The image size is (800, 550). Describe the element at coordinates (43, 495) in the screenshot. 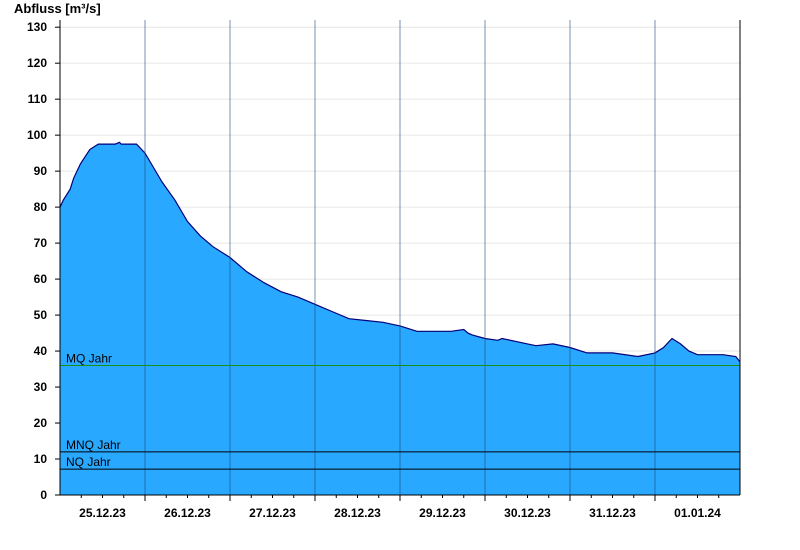

I see `y-tick-label: 0` at that location.